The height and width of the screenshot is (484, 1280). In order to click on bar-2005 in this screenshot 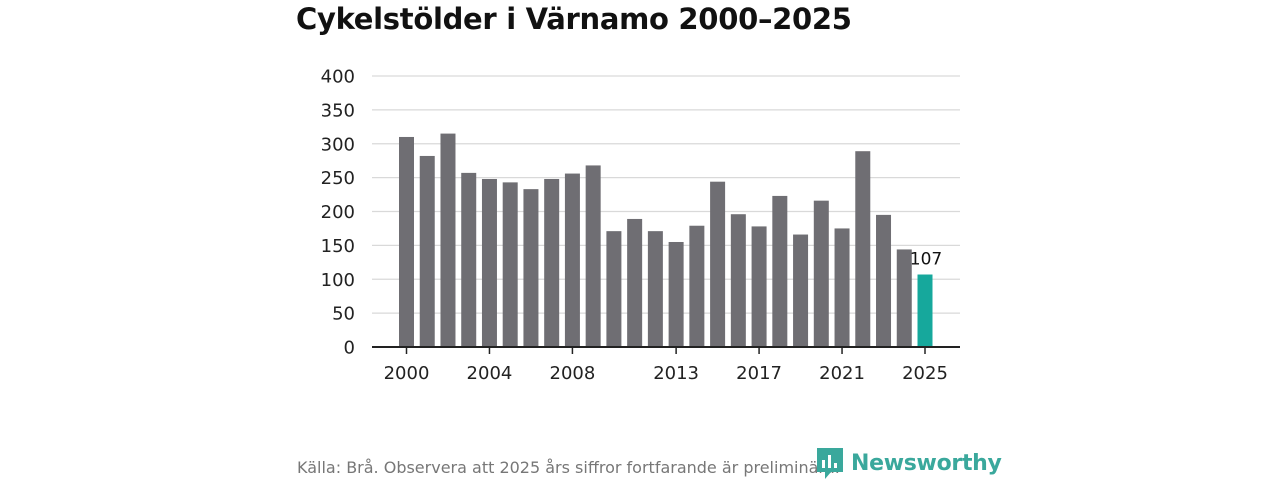, I will do `click(510, 264)`.